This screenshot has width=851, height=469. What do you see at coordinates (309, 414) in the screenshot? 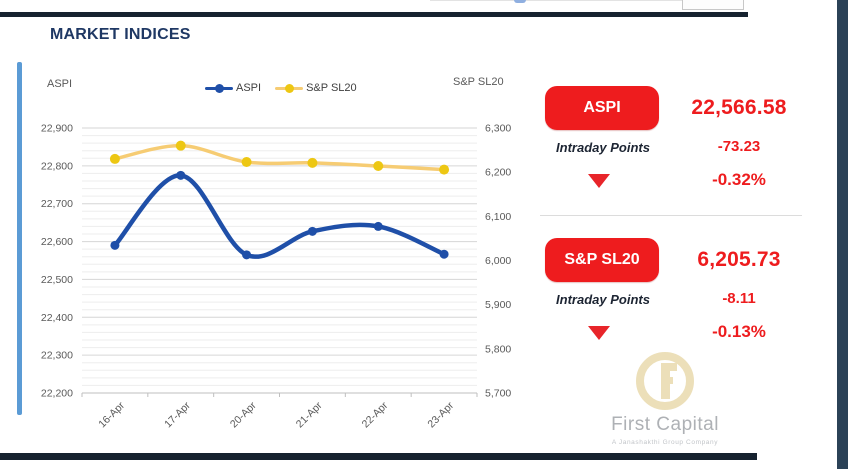
I see `svg-text: 21-Apr` at bounding box center [309, 414].